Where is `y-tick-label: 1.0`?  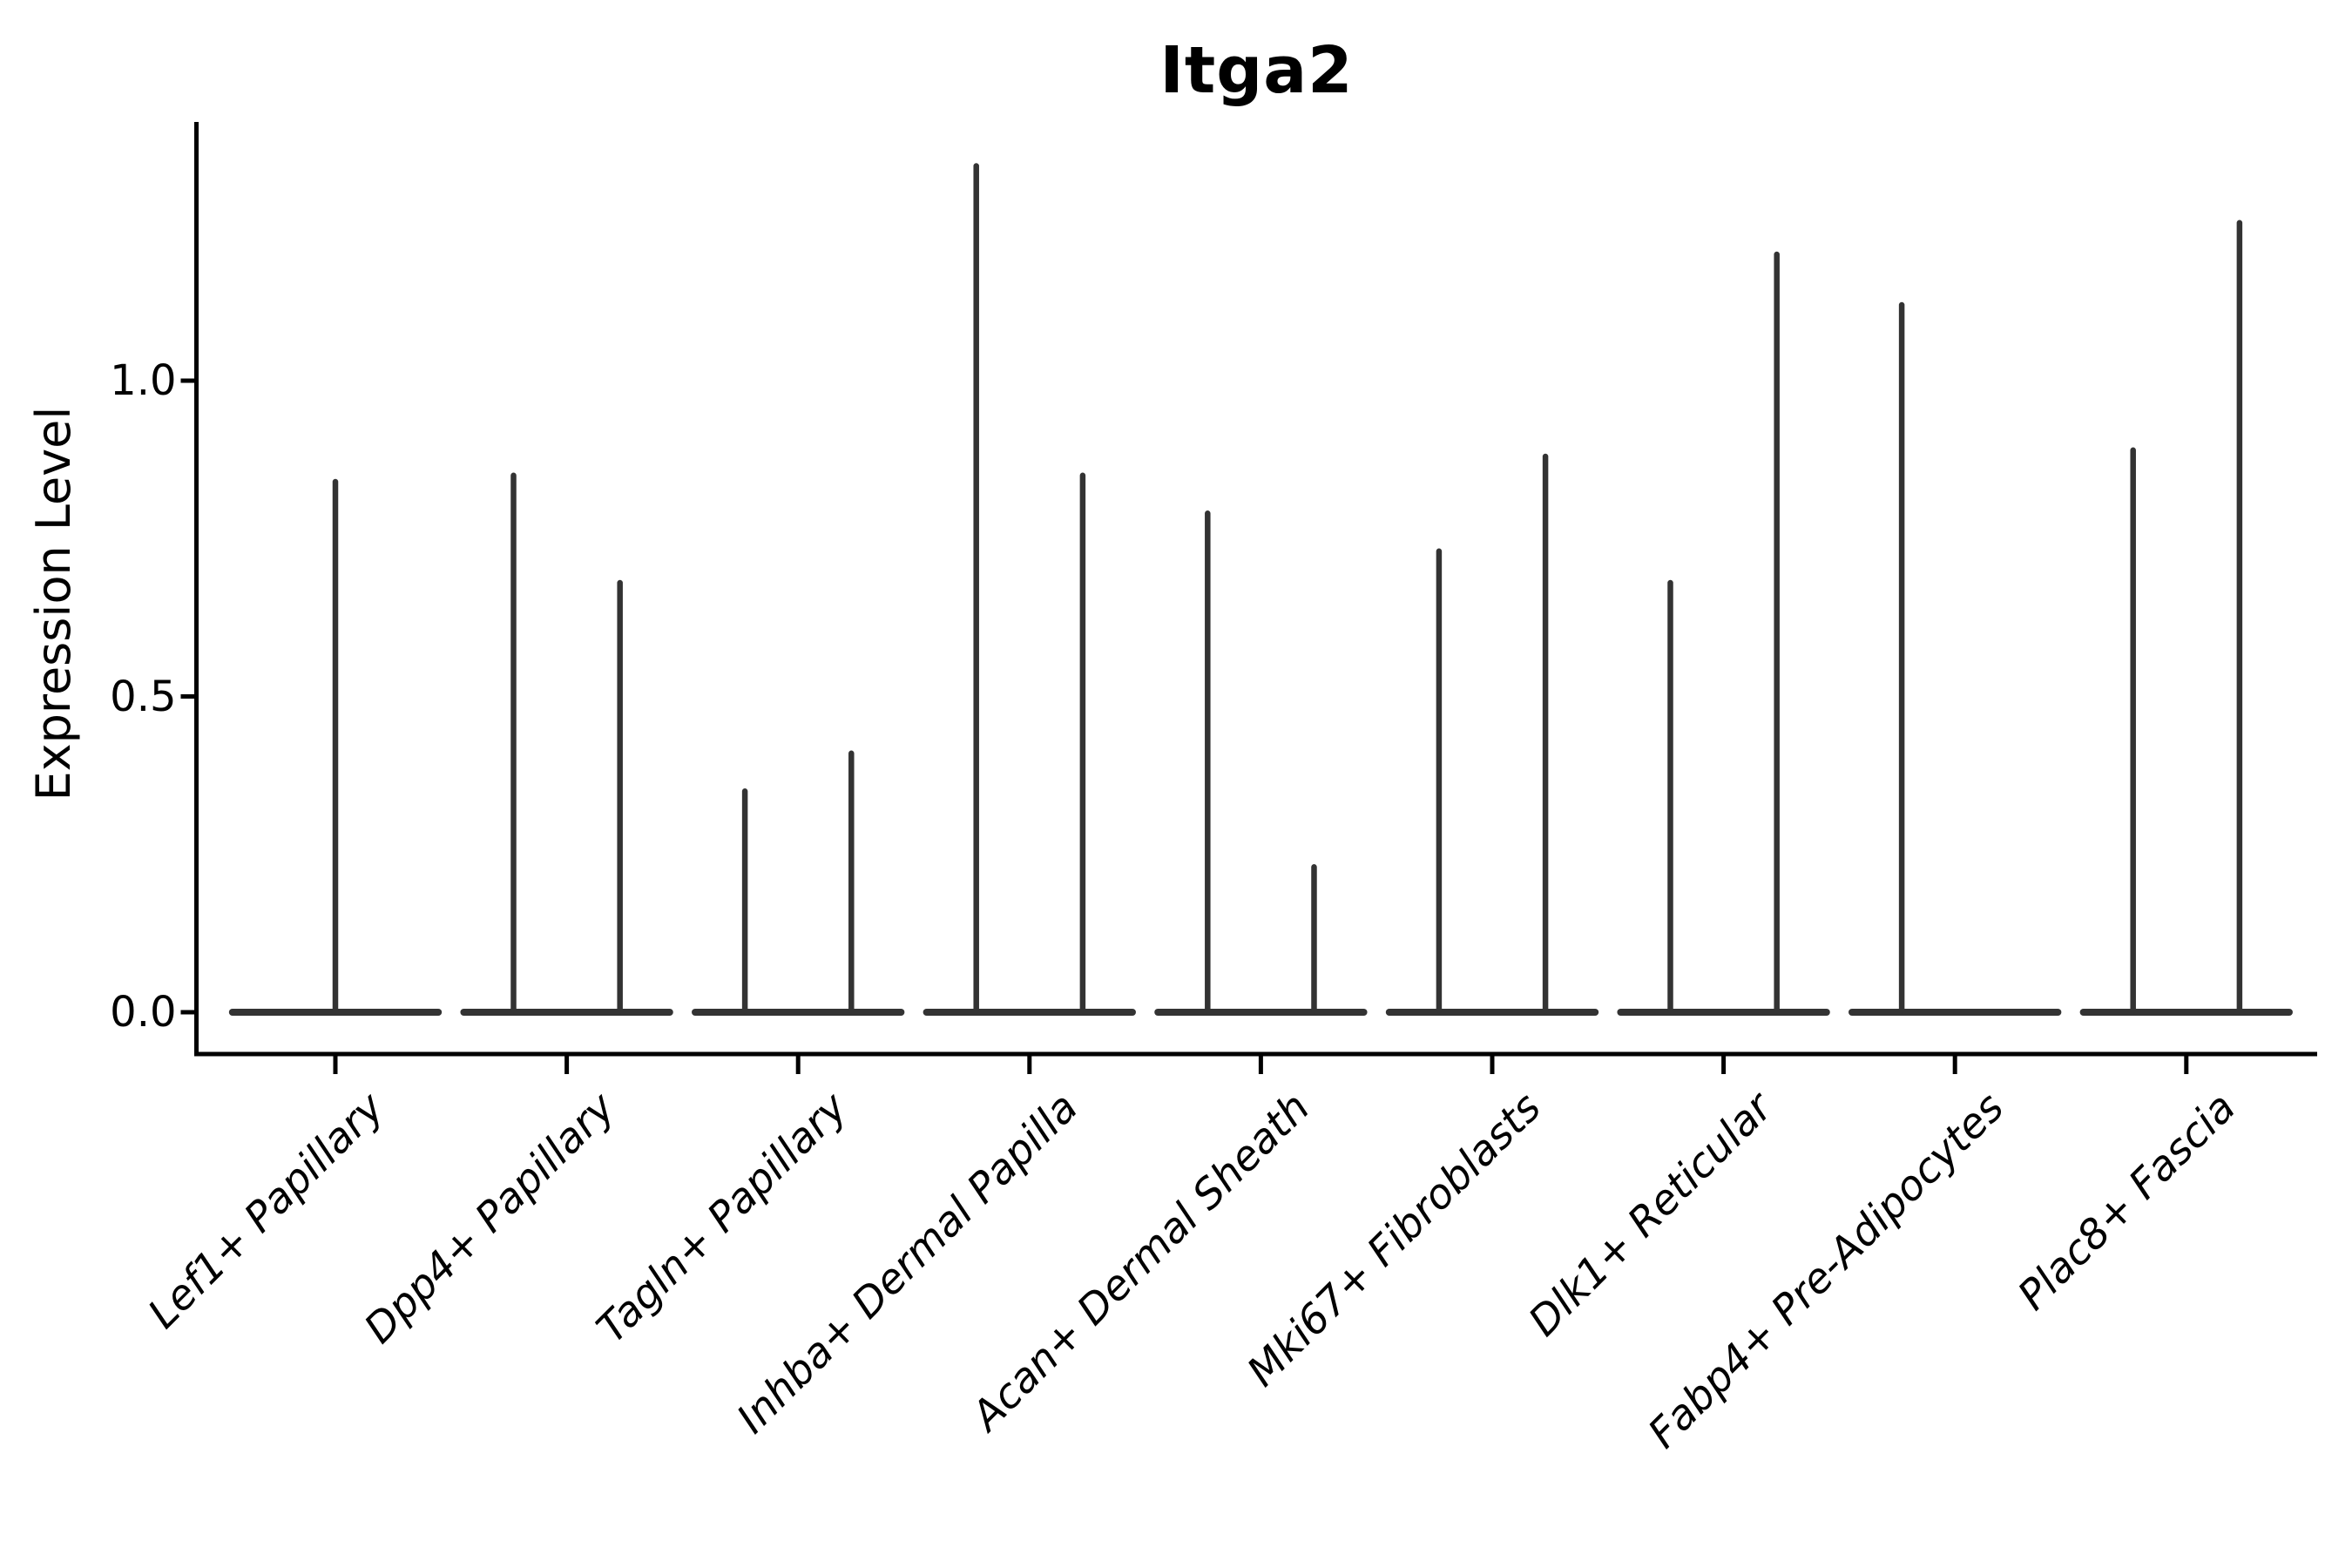 y-tick-label: 1.0 is located at coordinates (143, 380).